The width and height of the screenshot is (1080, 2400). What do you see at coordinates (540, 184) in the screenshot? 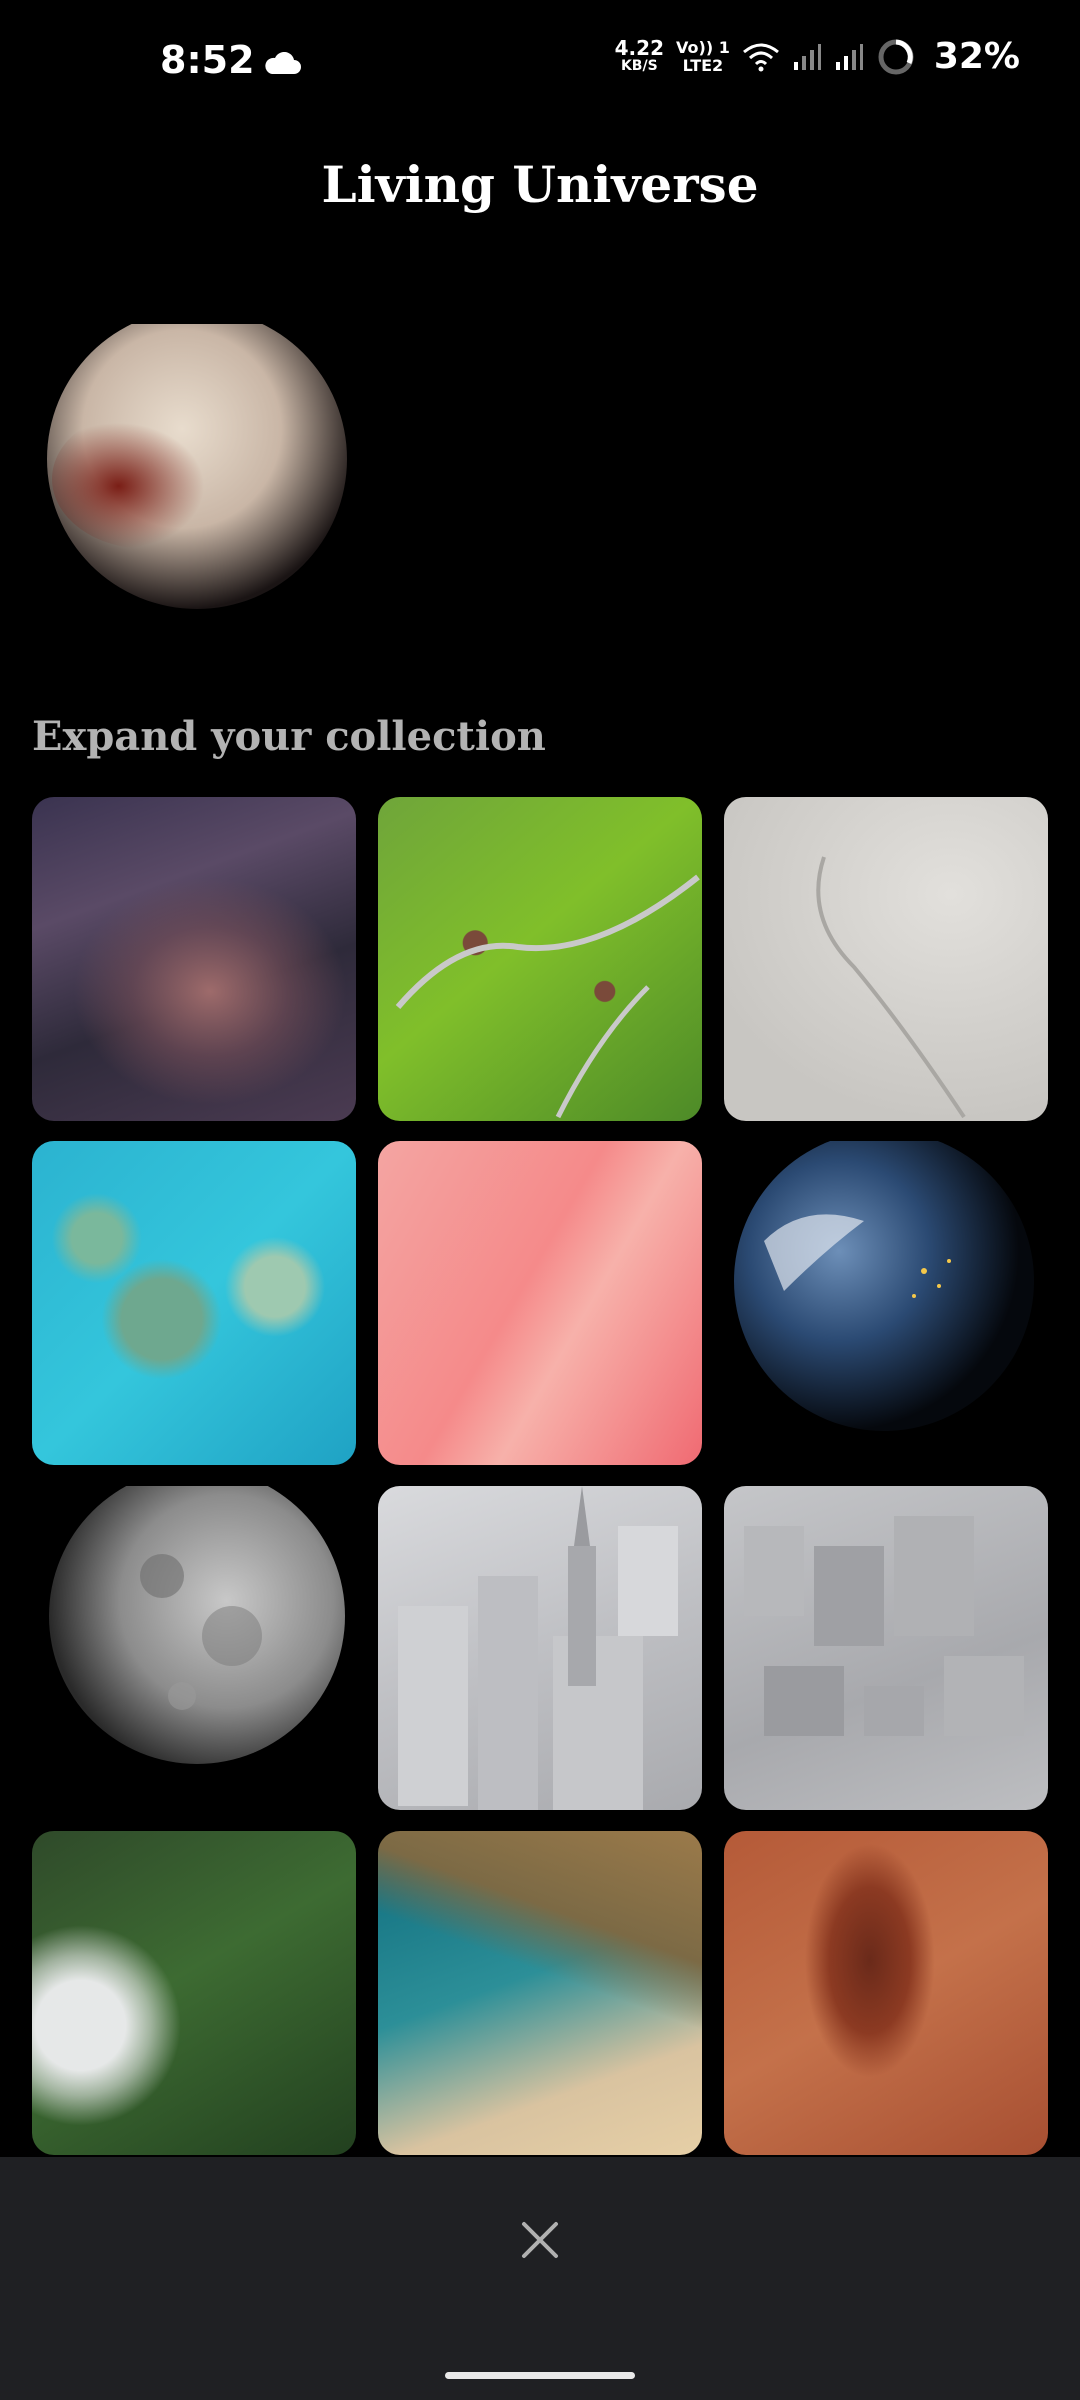
I see `page-title: Living Universe` at bounding box center [540, 184].